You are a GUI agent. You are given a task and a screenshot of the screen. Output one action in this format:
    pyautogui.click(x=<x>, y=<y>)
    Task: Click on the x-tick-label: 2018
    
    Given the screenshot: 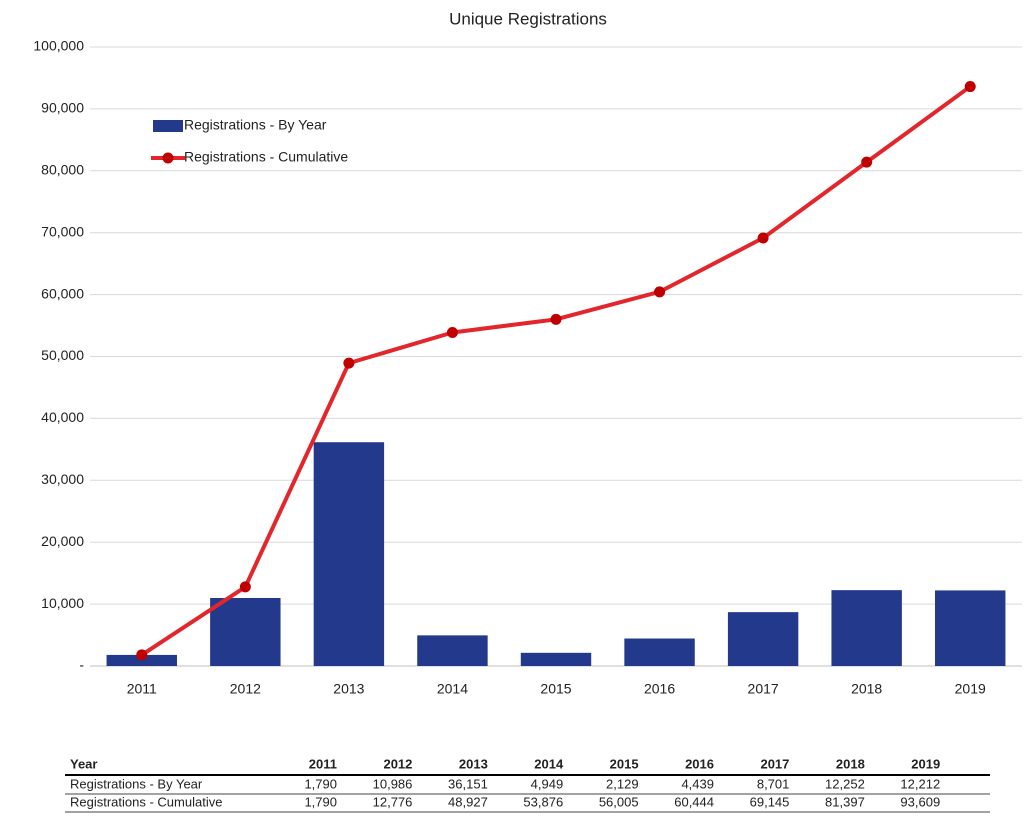 What is the action you would take?
    pyautogui.click(x=866, y=689)
    